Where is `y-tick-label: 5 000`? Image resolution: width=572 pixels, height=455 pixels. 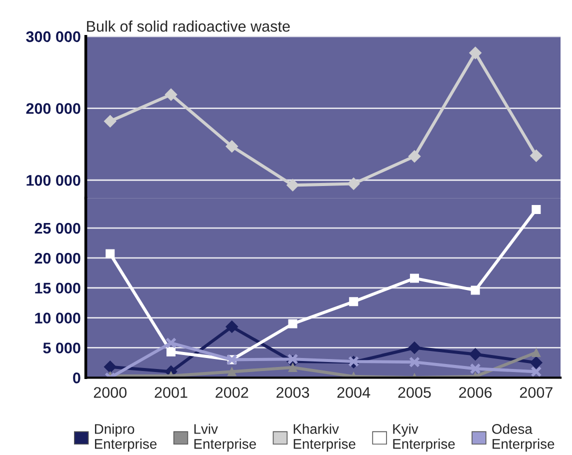 y-tick-label: 5 000 is located at coordinates (61, 348).